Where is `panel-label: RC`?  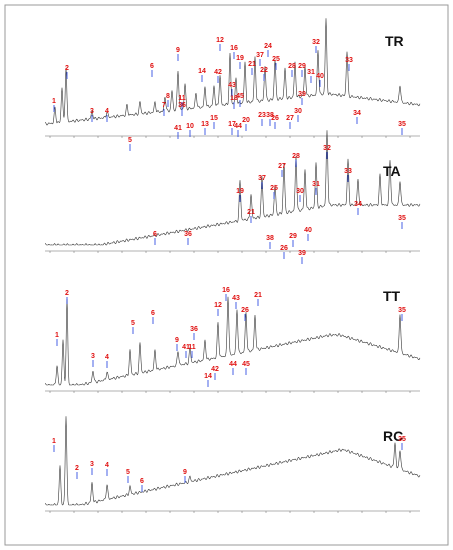
panel-label: RC is located at coordinates (393, 436).